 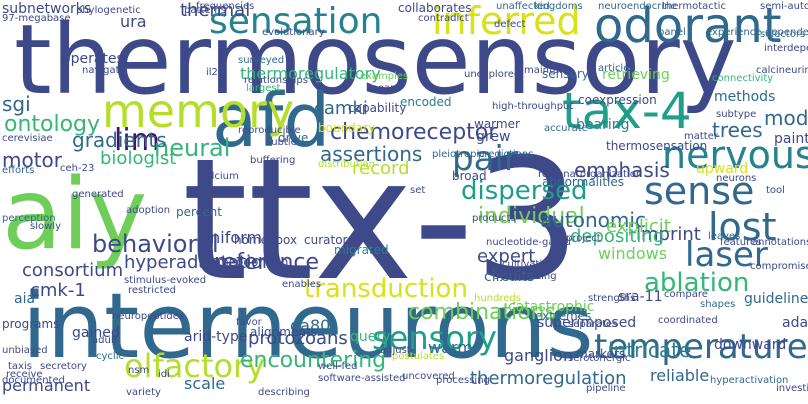 What do you see at coordinates (718, 304) in the screenshot?
I see `word-investigate: shapes` at bounding box center [718, 304].